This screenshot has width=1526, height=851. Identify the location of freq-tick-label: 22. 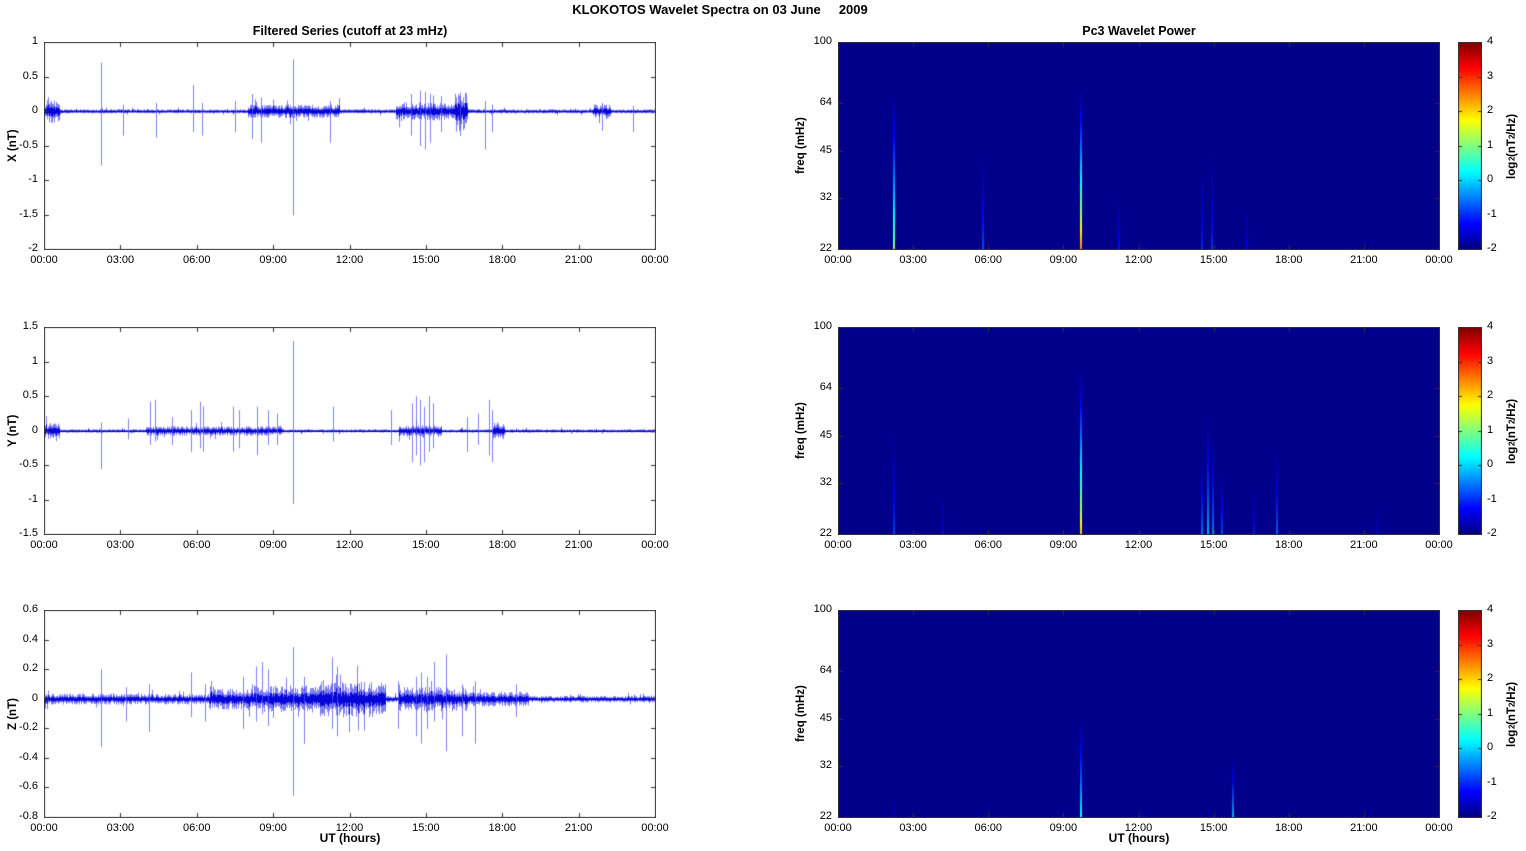
(825, 248).